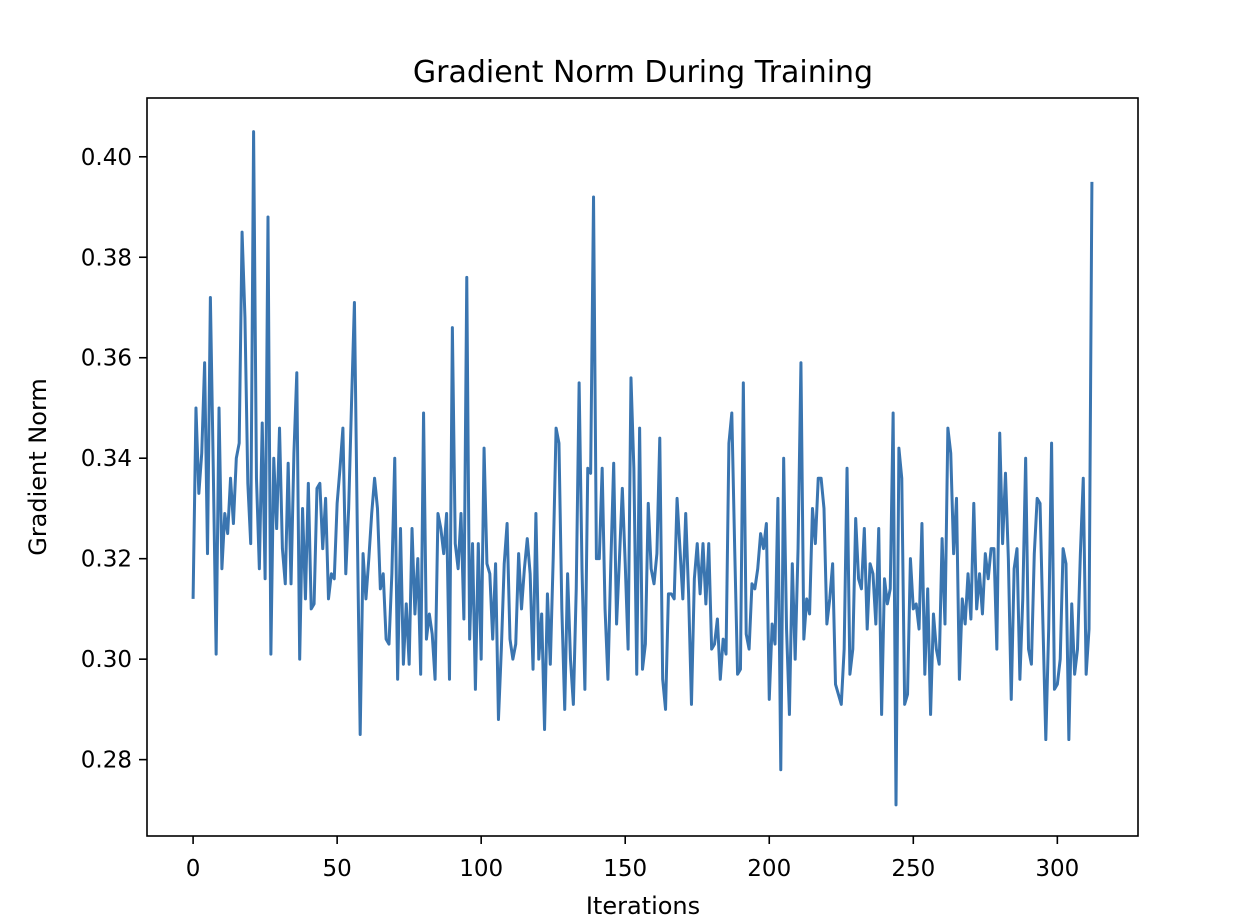 The width and height of the screenshot is (1244, 916). I want to click on x-tick-label: 50, so click(336, 869).